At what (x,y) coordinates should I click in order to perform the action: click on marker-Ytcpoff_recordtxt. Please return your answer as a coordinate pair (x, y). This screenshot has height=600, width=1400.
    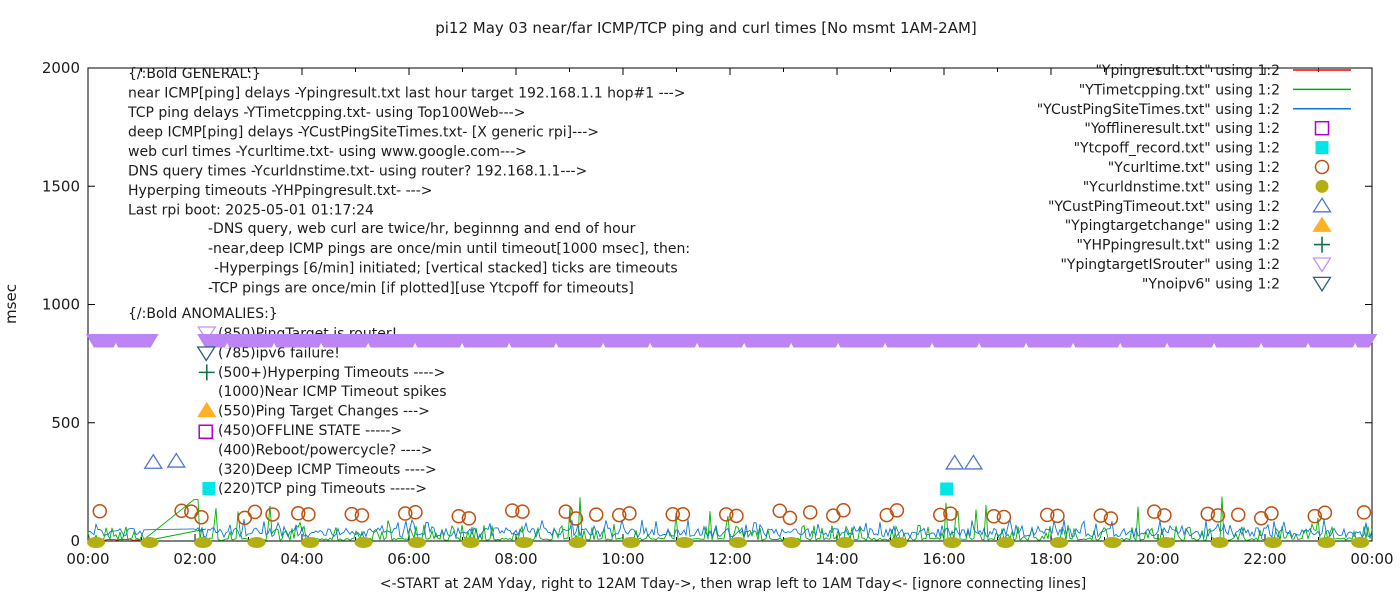
    Looking at the image, I should click on (947, 489).